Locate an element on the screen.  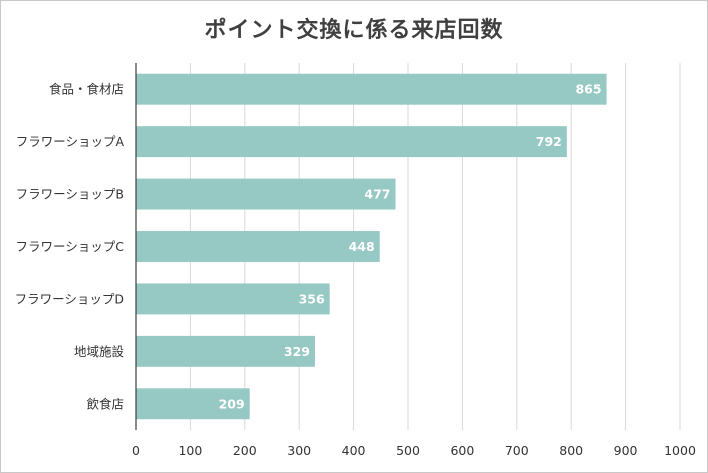
data-label: 448 is located at coordinates (362, 246).